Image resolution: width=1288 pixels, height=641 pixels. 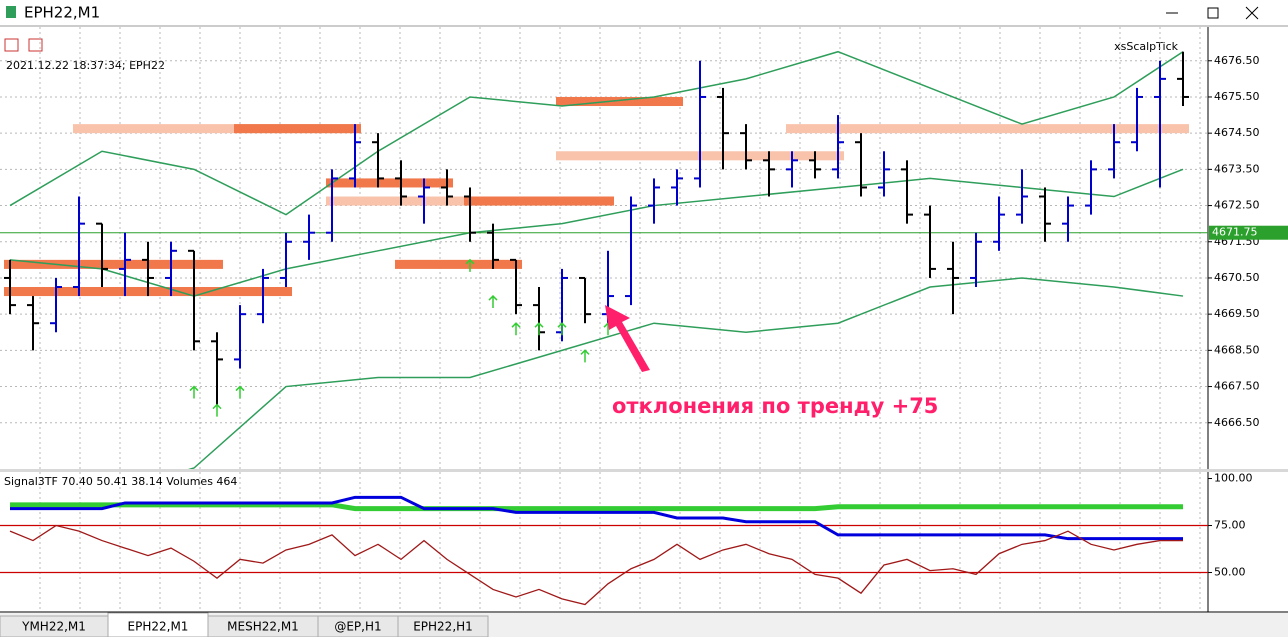 What do you see at coordinates (775, 406) in the screenshot?
I see `annotation: отклонения по тренду +75` at bounding box center [775, 406].